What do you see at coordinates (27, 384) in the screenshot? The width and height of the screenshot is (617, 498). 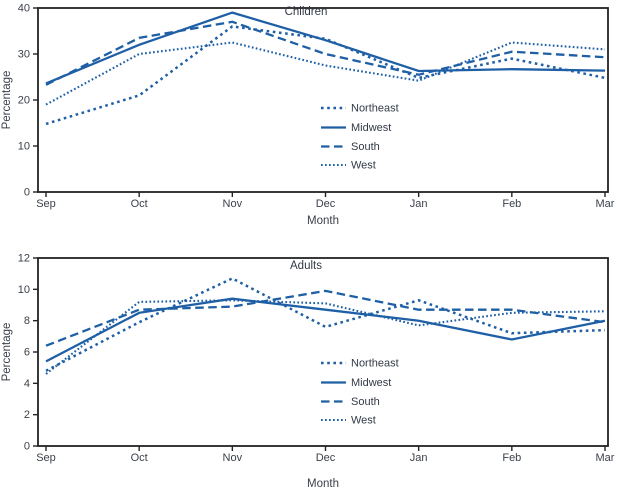 I see `y-tick-label: 4` at bounding box center [27, 384].